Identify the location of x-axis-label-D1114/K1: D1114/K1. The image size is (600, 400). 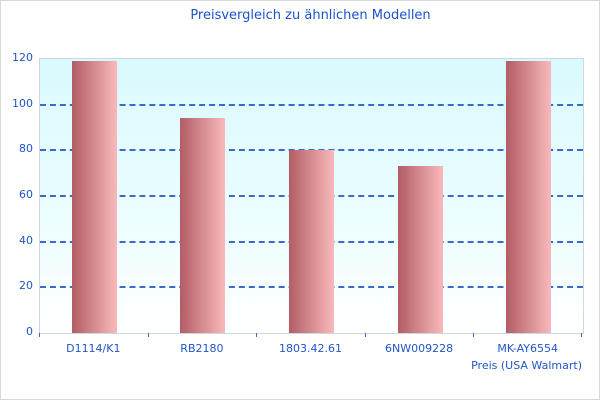
(93, 348).